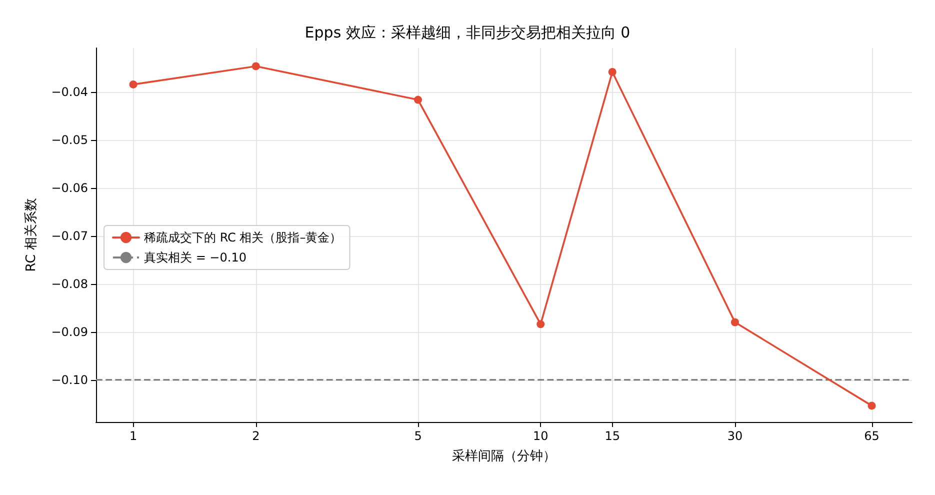  I want to click on y-tick-label: −0.05, so click(69, 140).